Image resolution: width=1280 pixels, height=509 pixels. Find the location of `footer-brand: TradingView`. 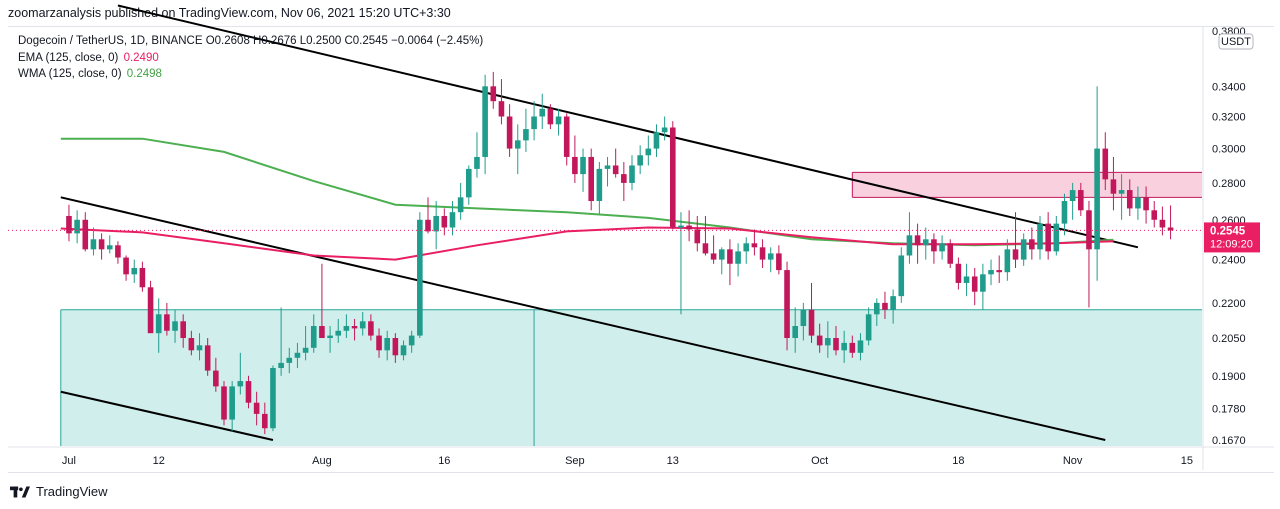

footer-brand: TradingView is located at coordinates (59, 491).